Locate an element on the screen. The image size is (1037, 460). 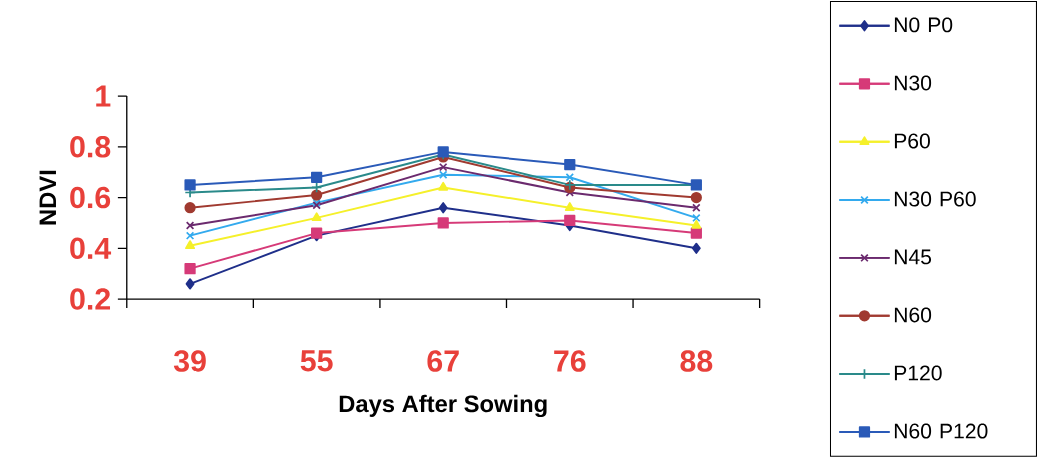
legend-label: N45 is located at coordinates (913, 257).